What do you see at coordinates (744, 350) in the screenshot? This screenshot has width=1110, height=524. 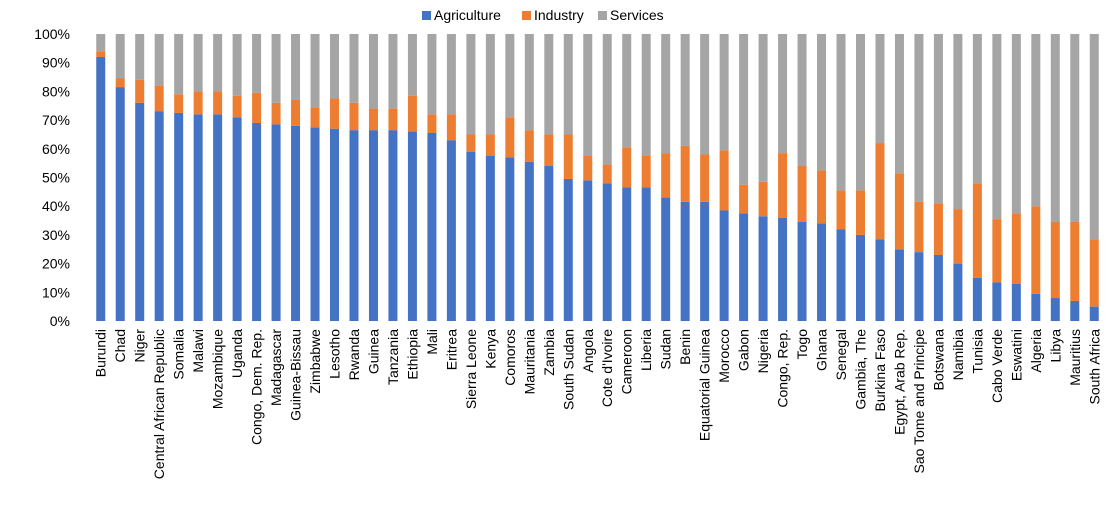 I see `x-tick-label: Gabon` at bounding box center [744, 350].